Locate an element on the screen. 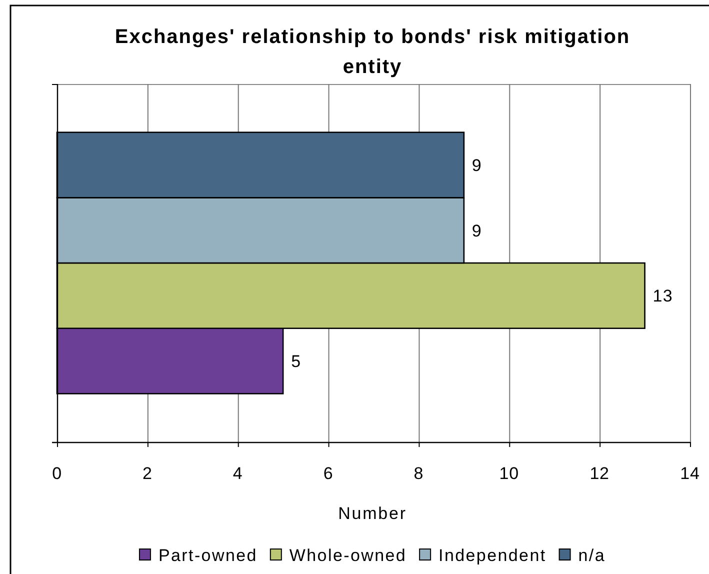 The height and width of the screenshot is (574, 709). x-tick-label: 0 is located at coordinates (57, 473).